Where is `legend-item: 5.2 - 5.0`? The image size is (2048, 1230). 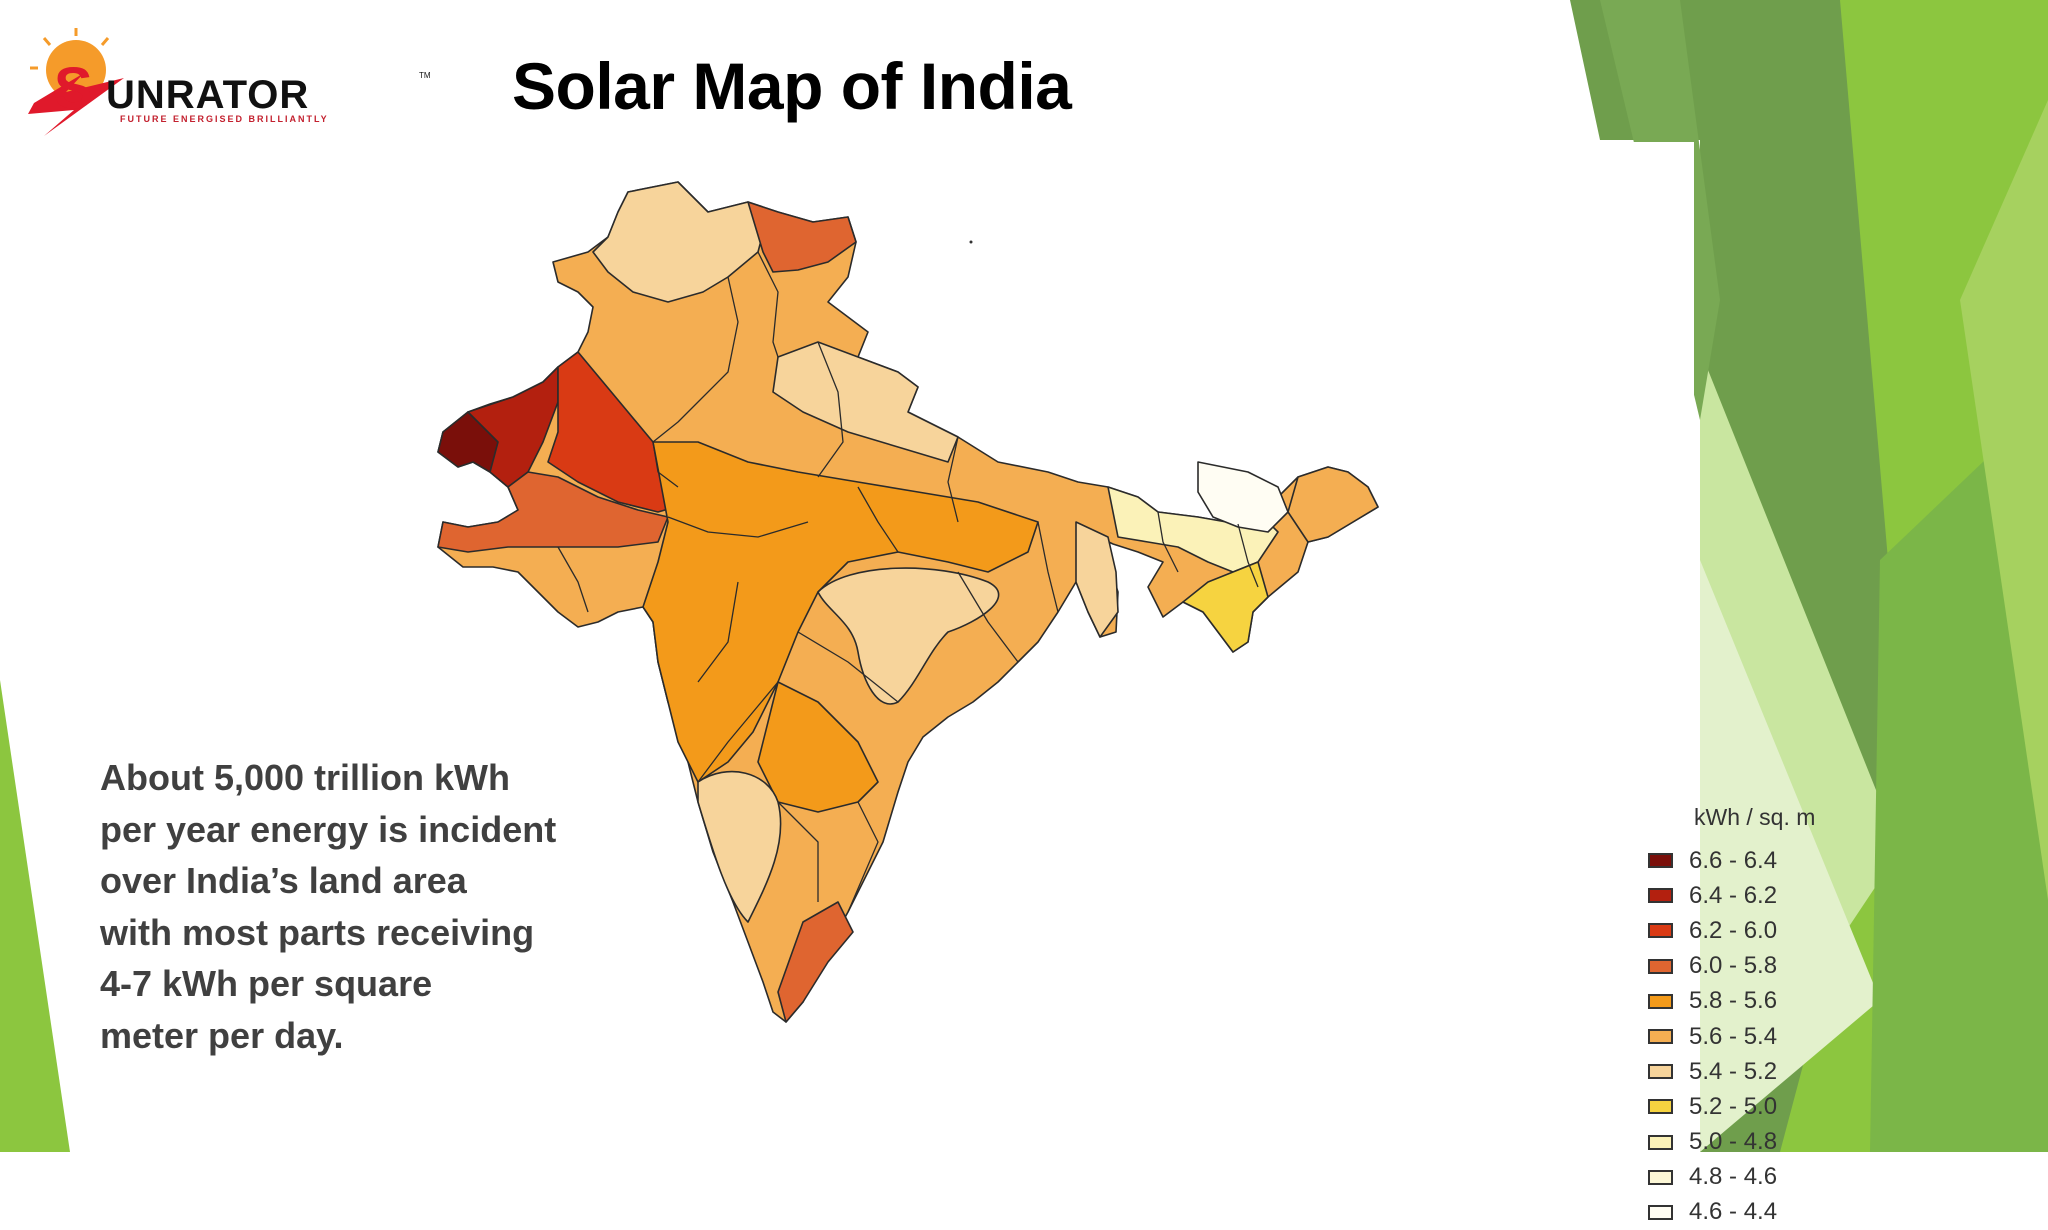 legend-item: 5.2 - 5.0 is located at coordinates (1763, 1106).